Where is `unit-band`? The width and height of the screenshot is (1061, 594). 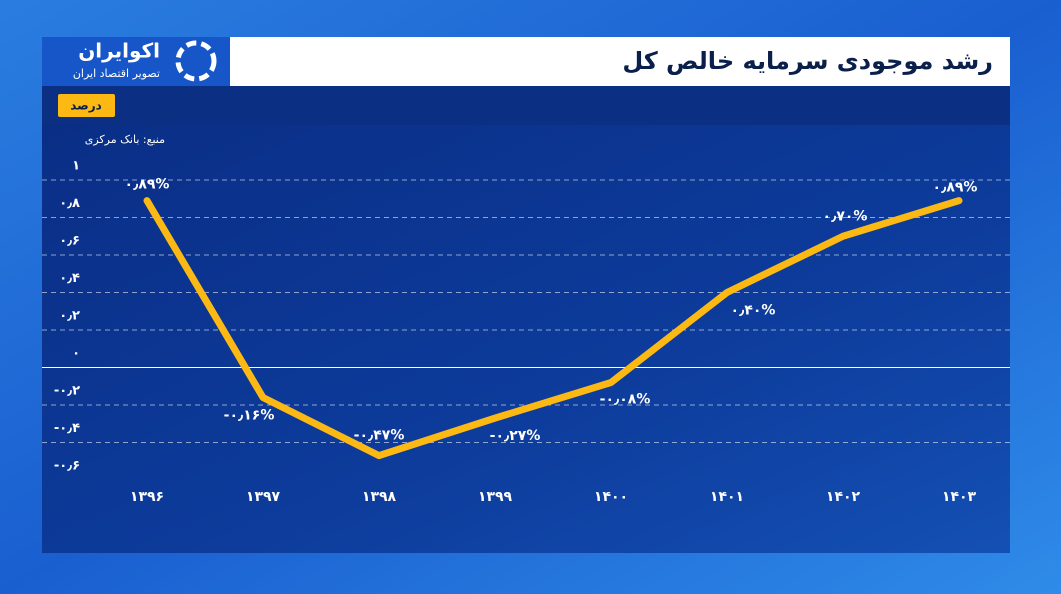 unit-band is located at coordinates (526, 105).